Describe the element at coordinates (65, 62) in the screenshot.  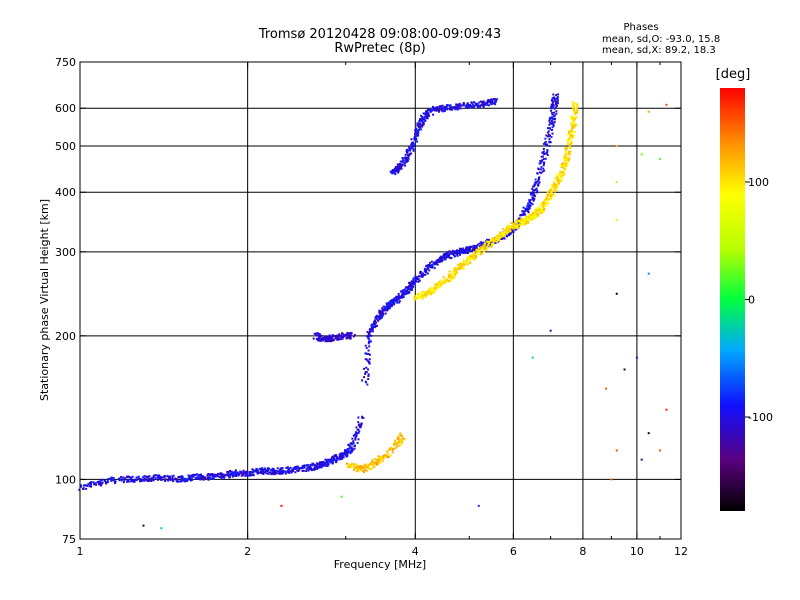
I see `y-tick-label: 750` at that location.